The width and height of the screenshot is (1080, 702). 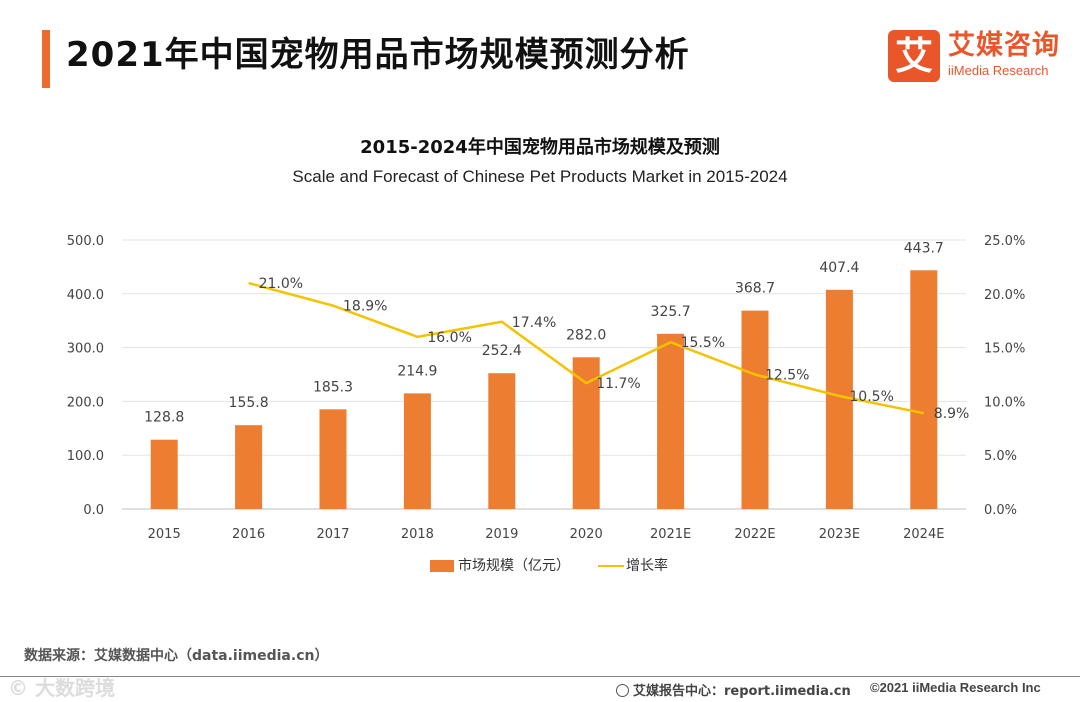 I want to click on x-tick-label: 2018, so click(x=417, y=534).